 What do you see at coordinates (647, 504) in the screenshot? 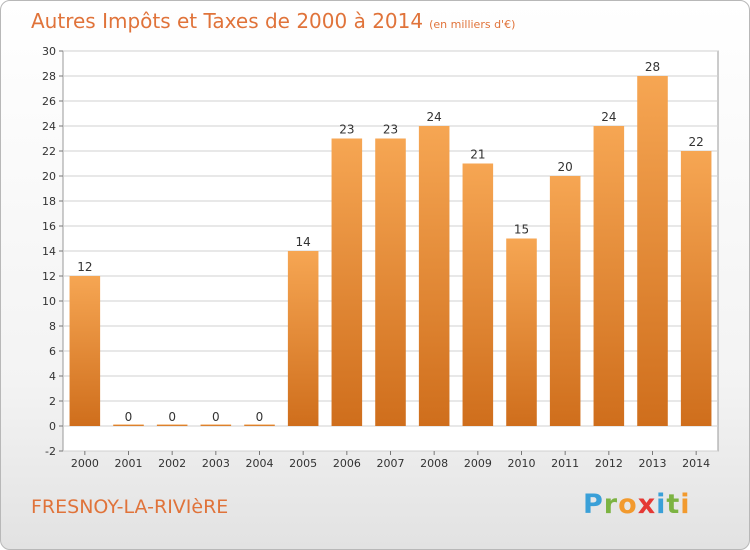
I see `logo-letter: x` at bounding box center [647, 504].